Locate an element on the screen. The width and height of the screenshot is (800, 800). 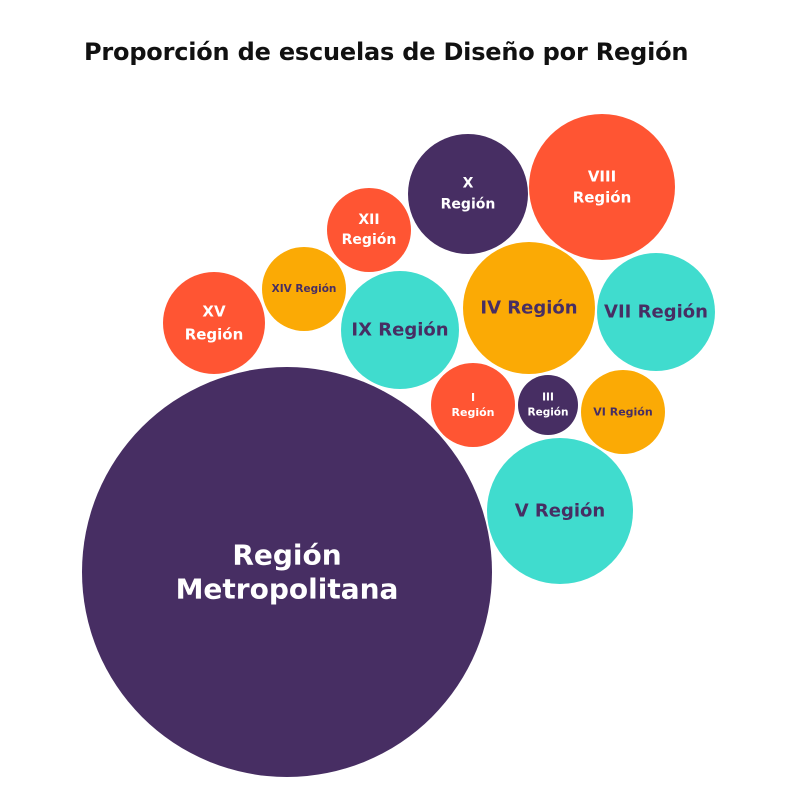
bubble-label-viii-region: Región is located at coordinates (602, 198).